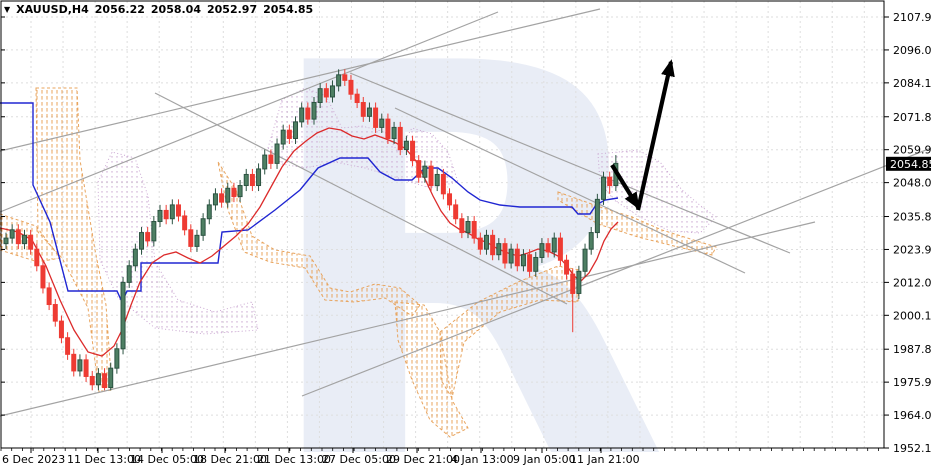 The width and height of the screenshot is (931, 471). What do you see at coordinates (570, 190) in the screenshot?
I see `trendline` at bounding box center [570, 190].